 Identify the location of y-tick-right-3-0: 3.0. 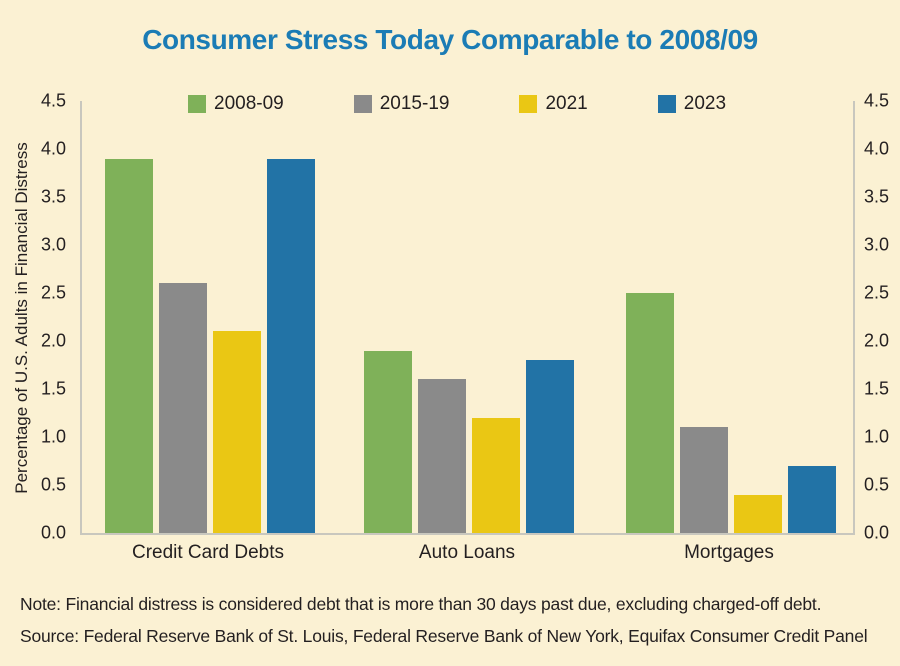
(877, 244).